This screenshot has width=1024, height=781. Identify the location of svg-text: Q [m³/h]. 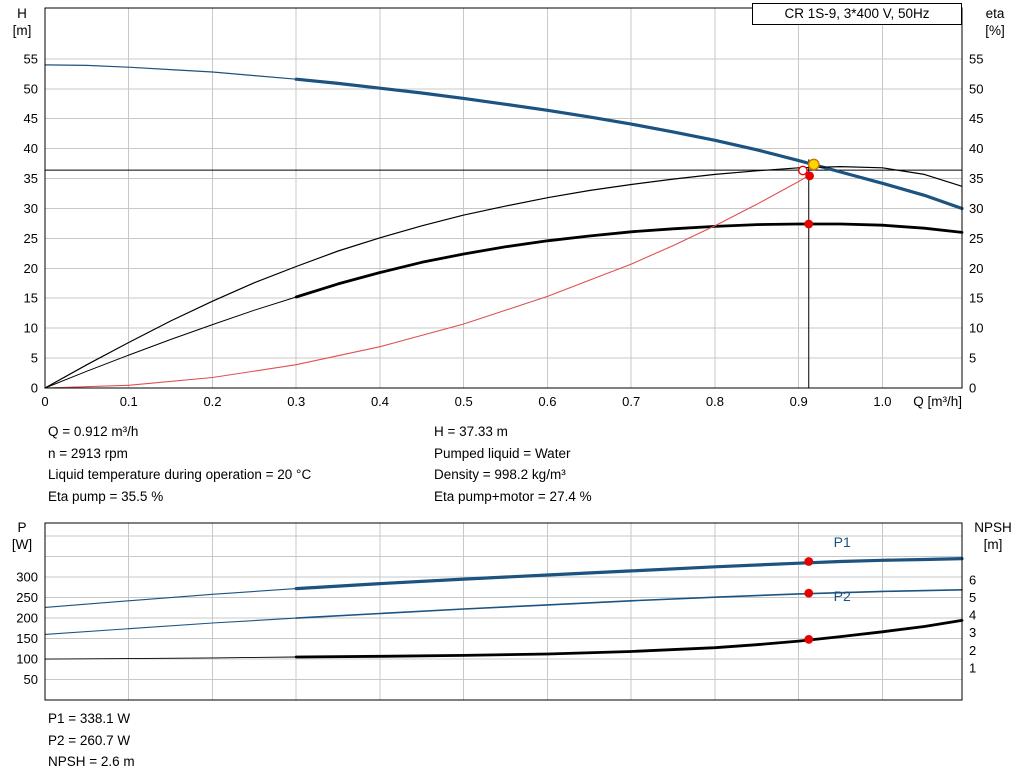
(937, 401).